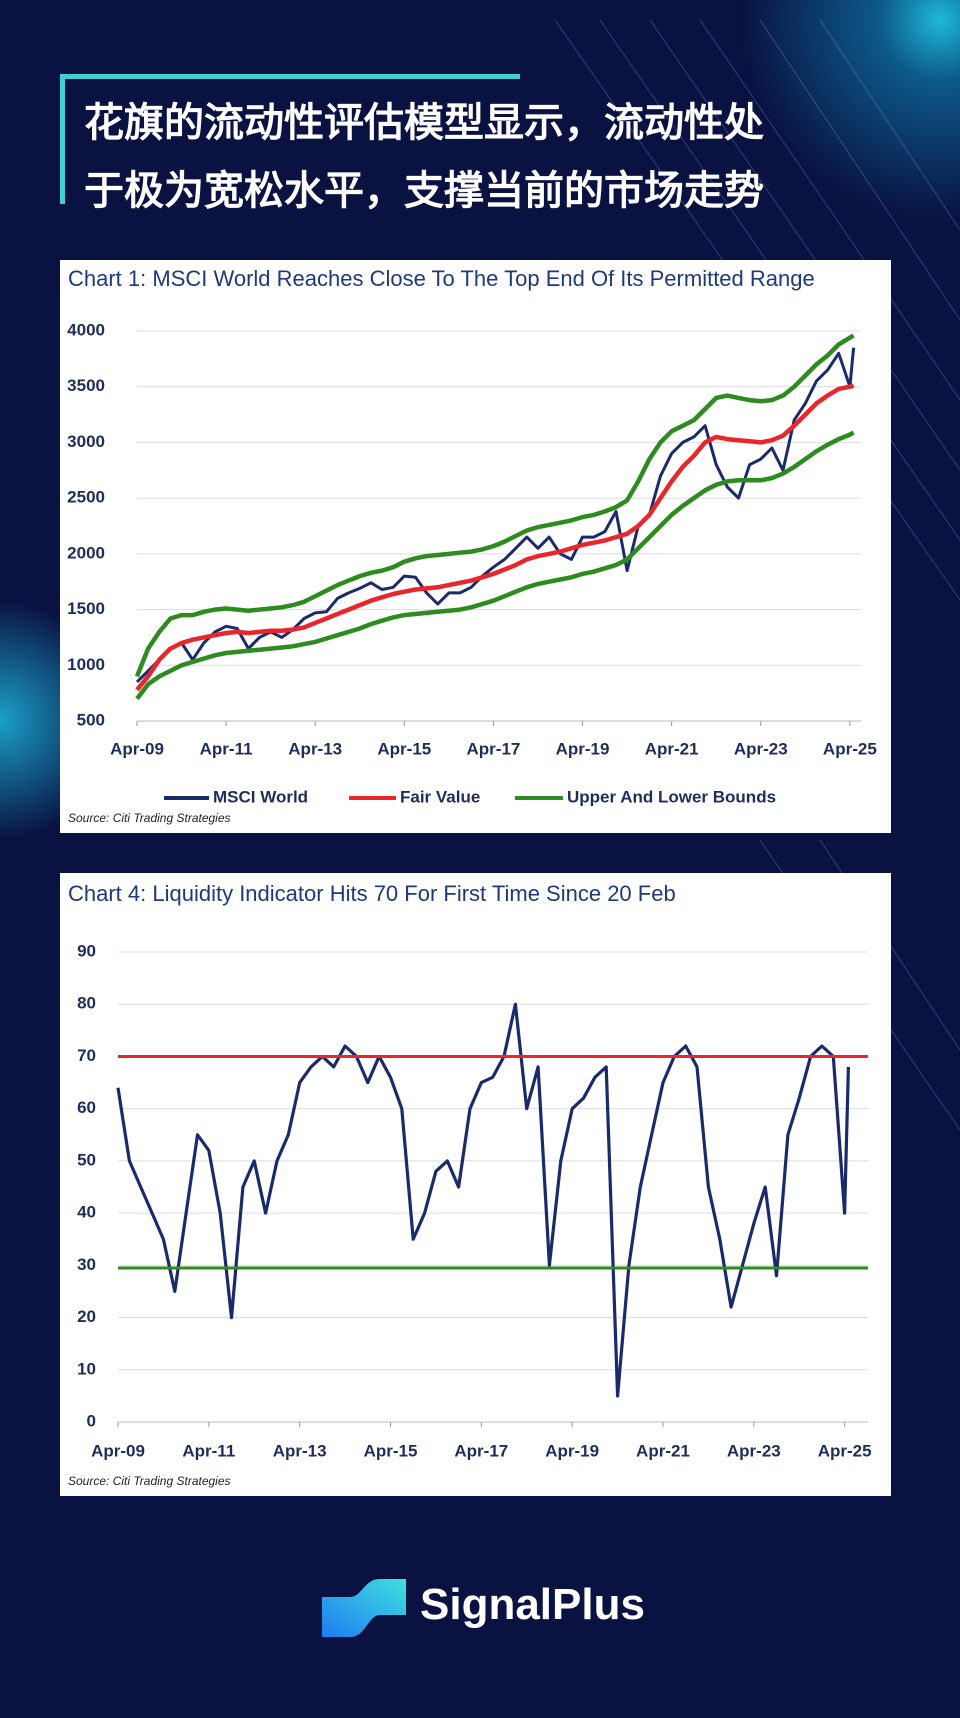 The width and height of the screenshot is (960, 1718). Describe the element at coordinates (86, 1212) in the screenshot. I see `y-tick-label: 40` at that location.